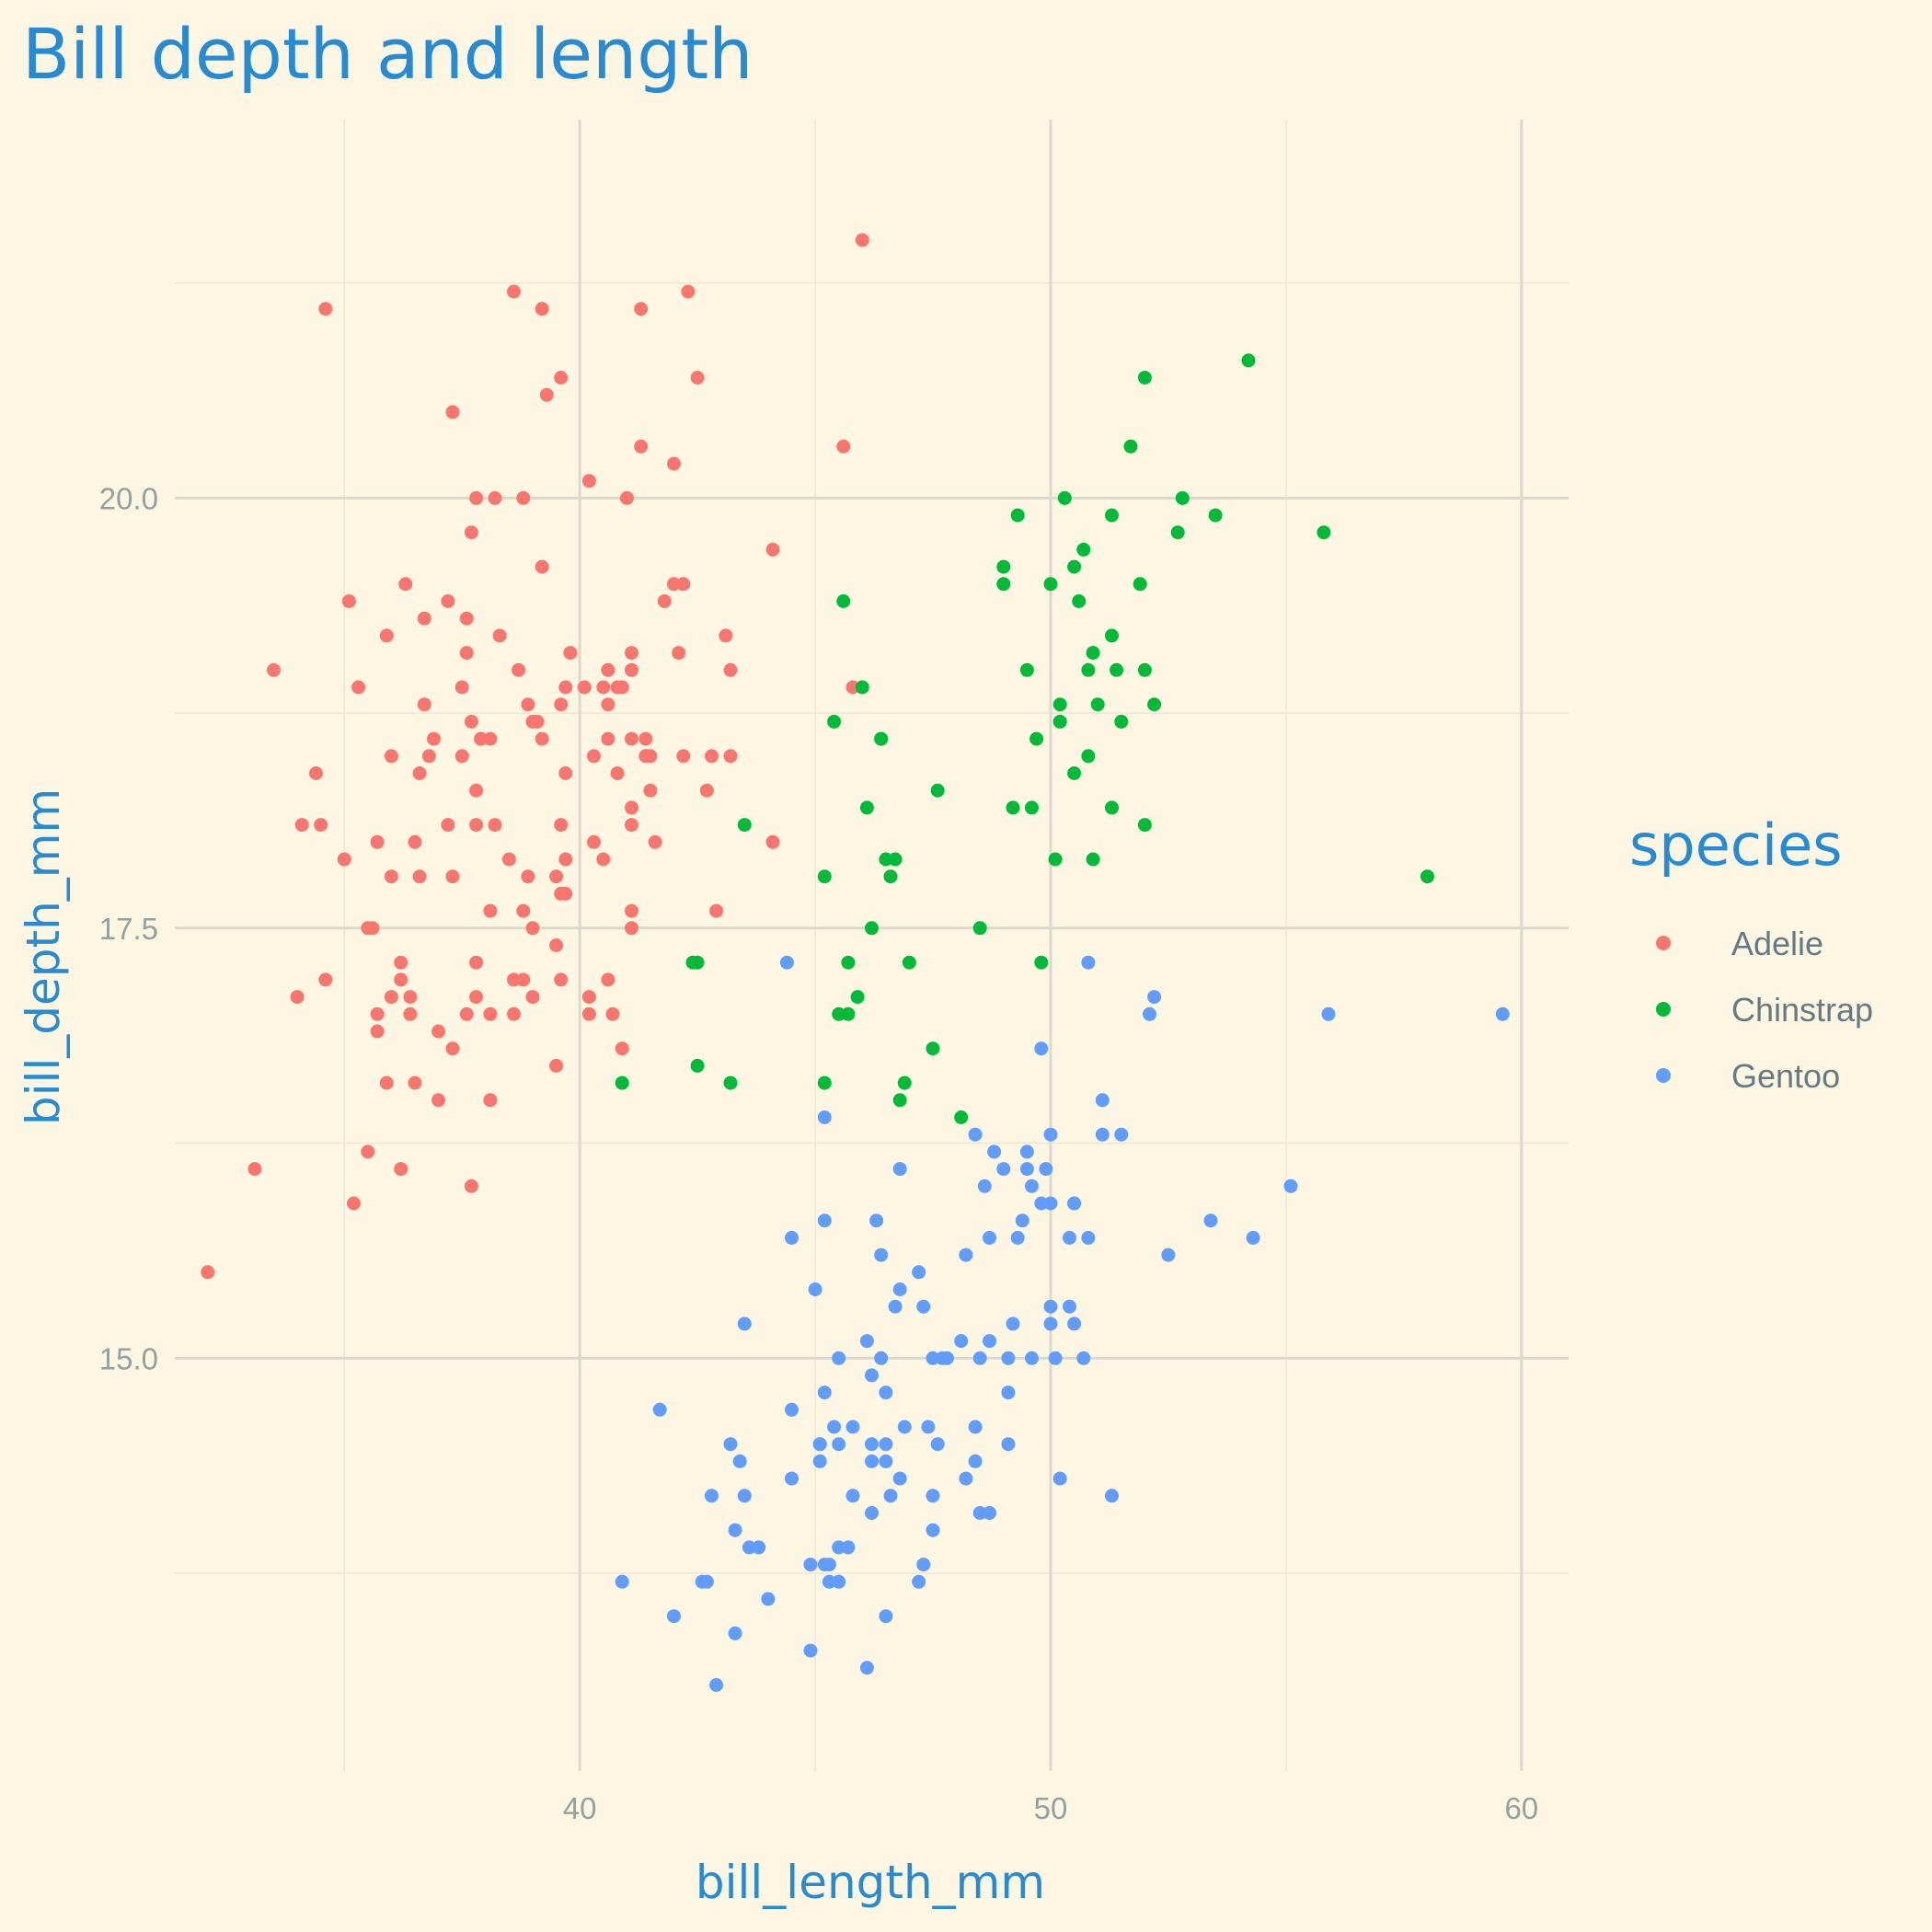 This screenshot has width=1932, height=1932. I want to click on x-axis-title: bill_length_mm, so click(870, 1882).